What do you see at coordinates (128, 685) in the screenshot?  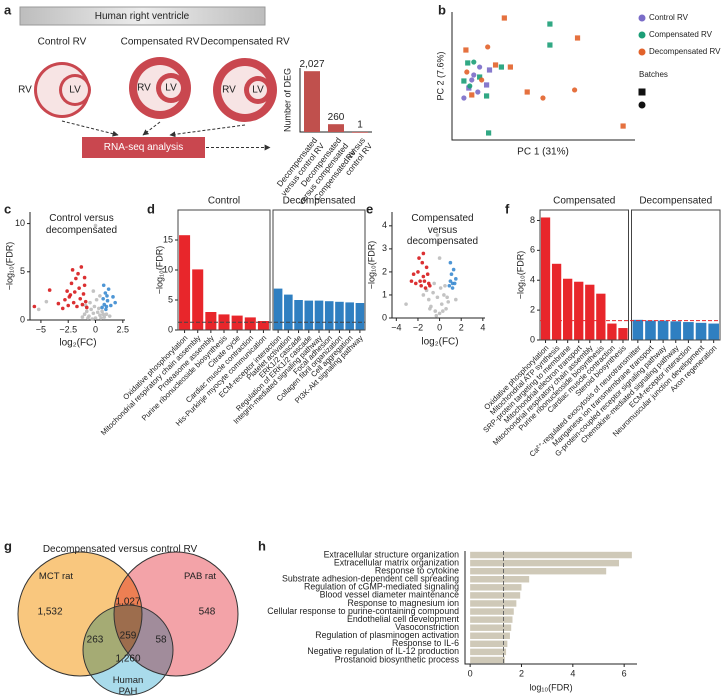 I see `set-label: Human PAH` at bounding box center [128, 685].